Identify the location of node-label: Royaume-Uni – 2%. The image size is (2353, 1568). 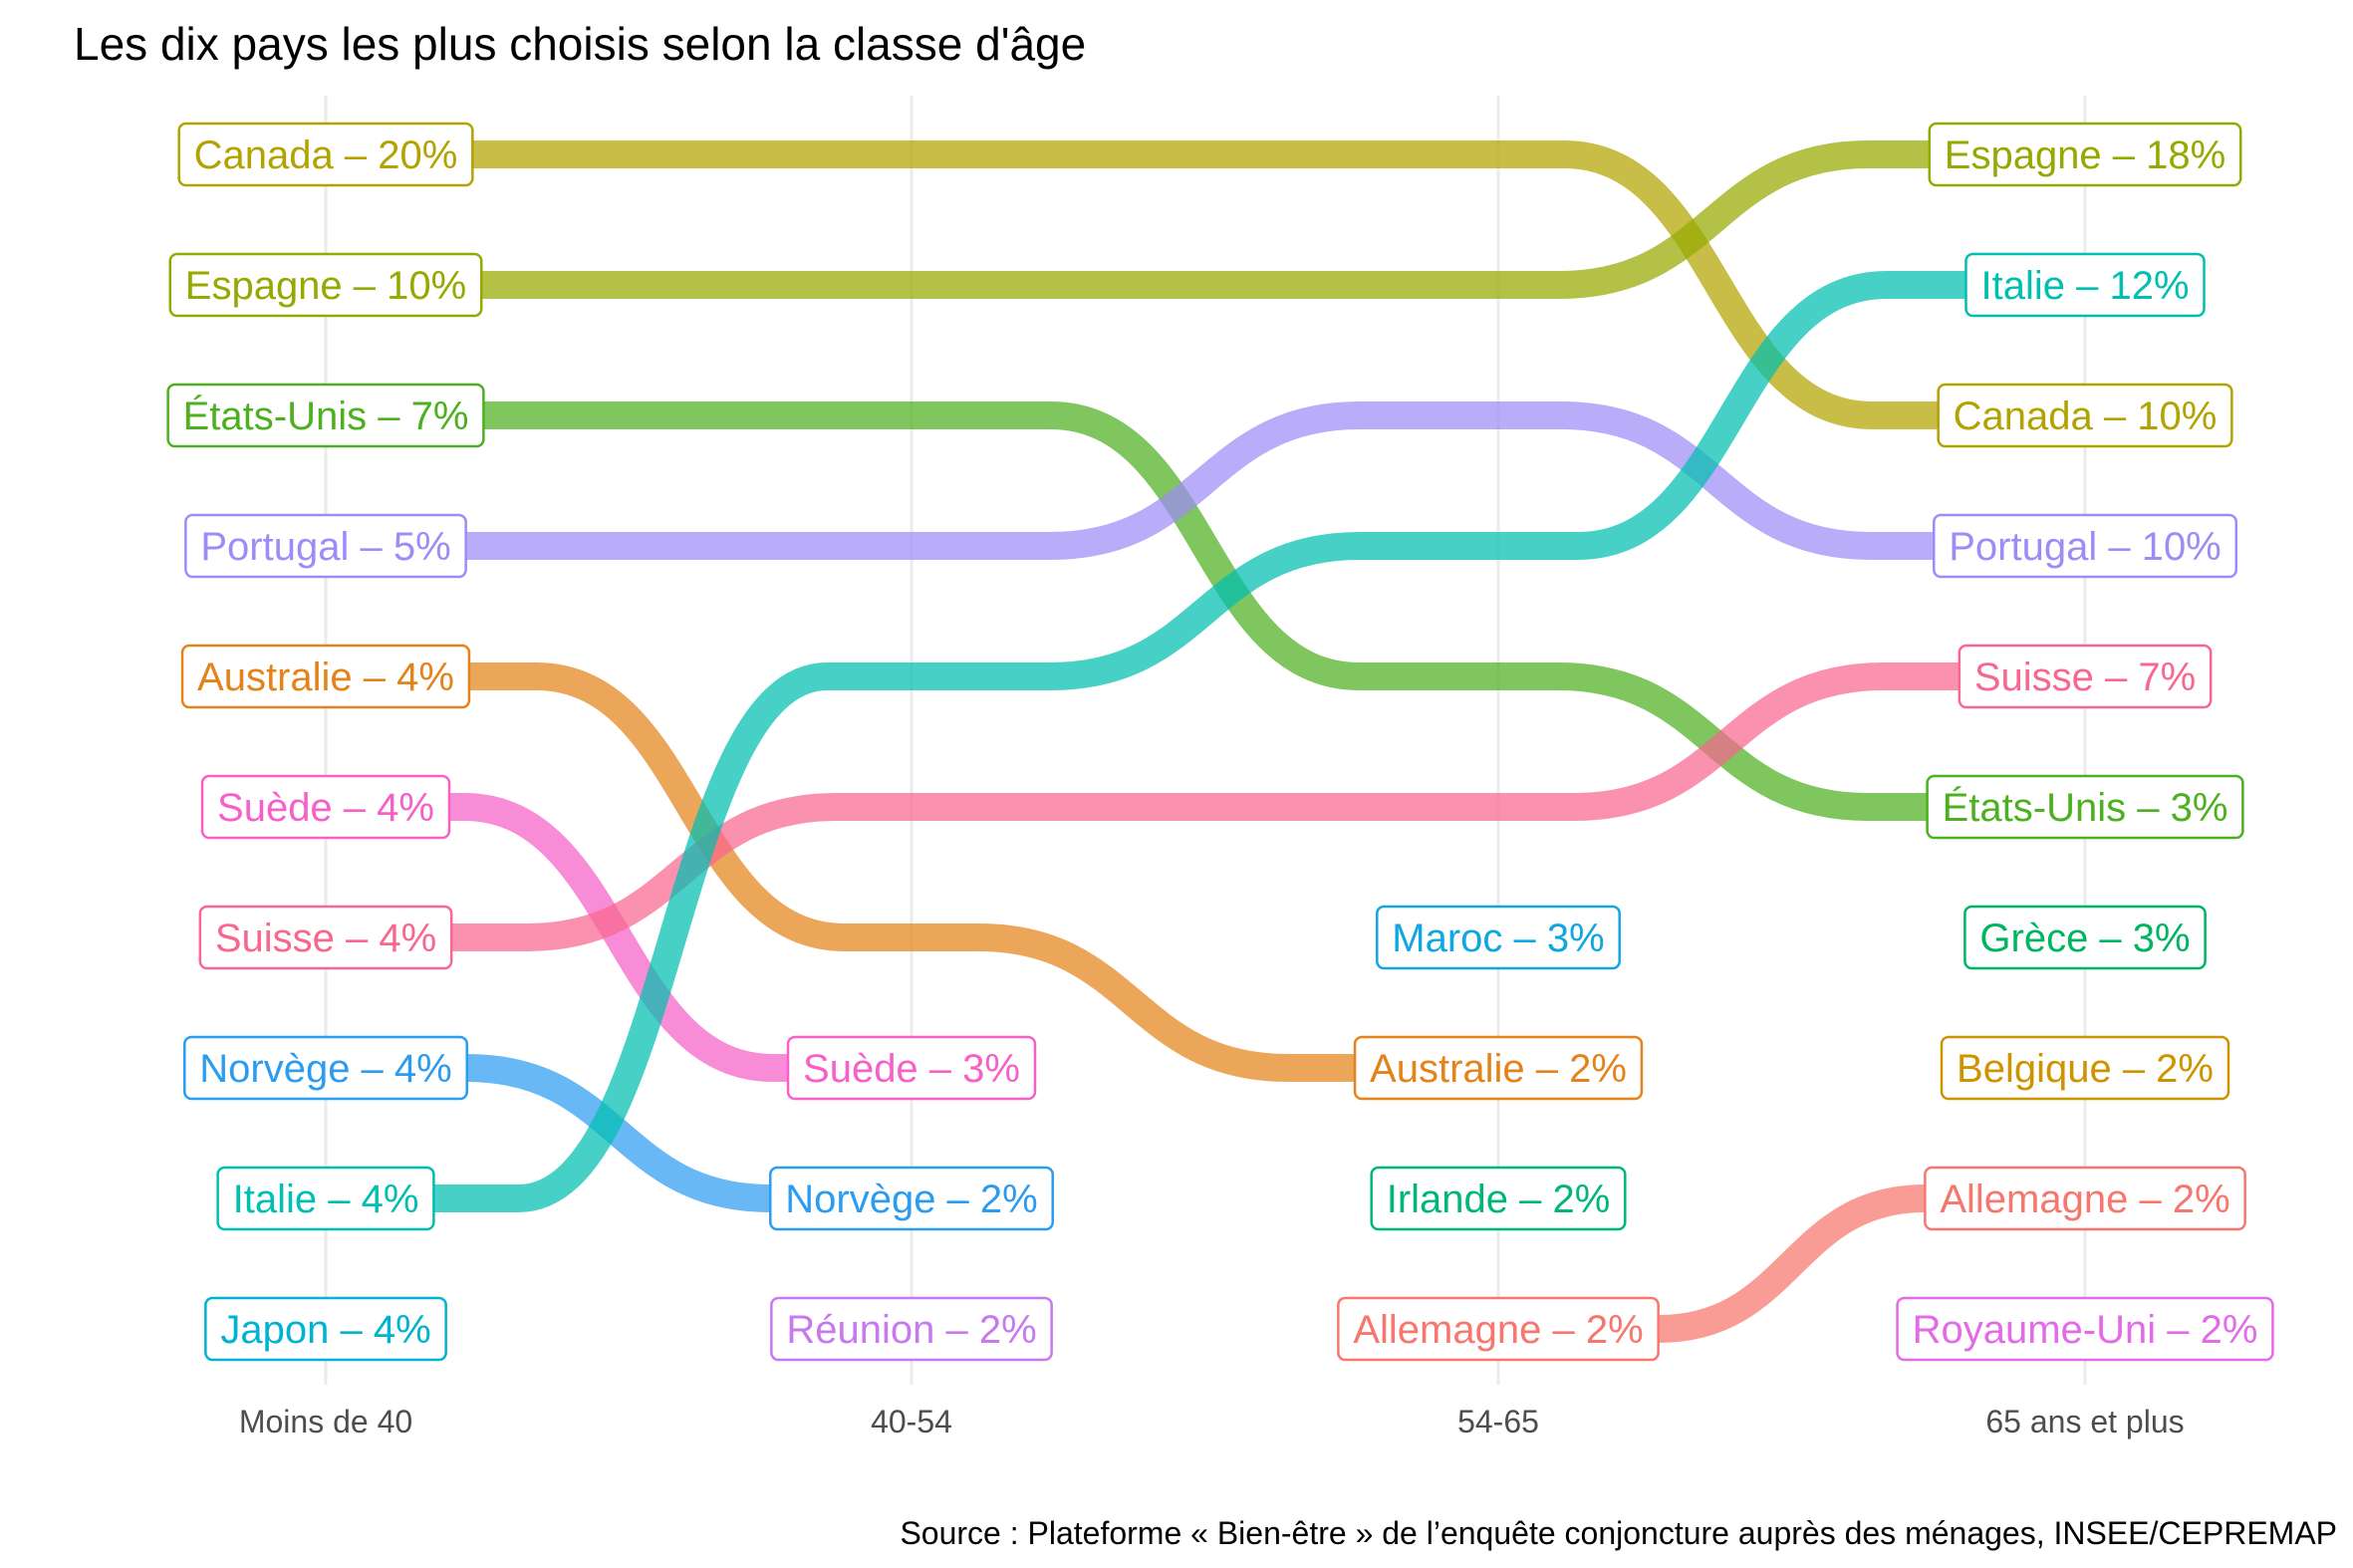
(2085, 1330).